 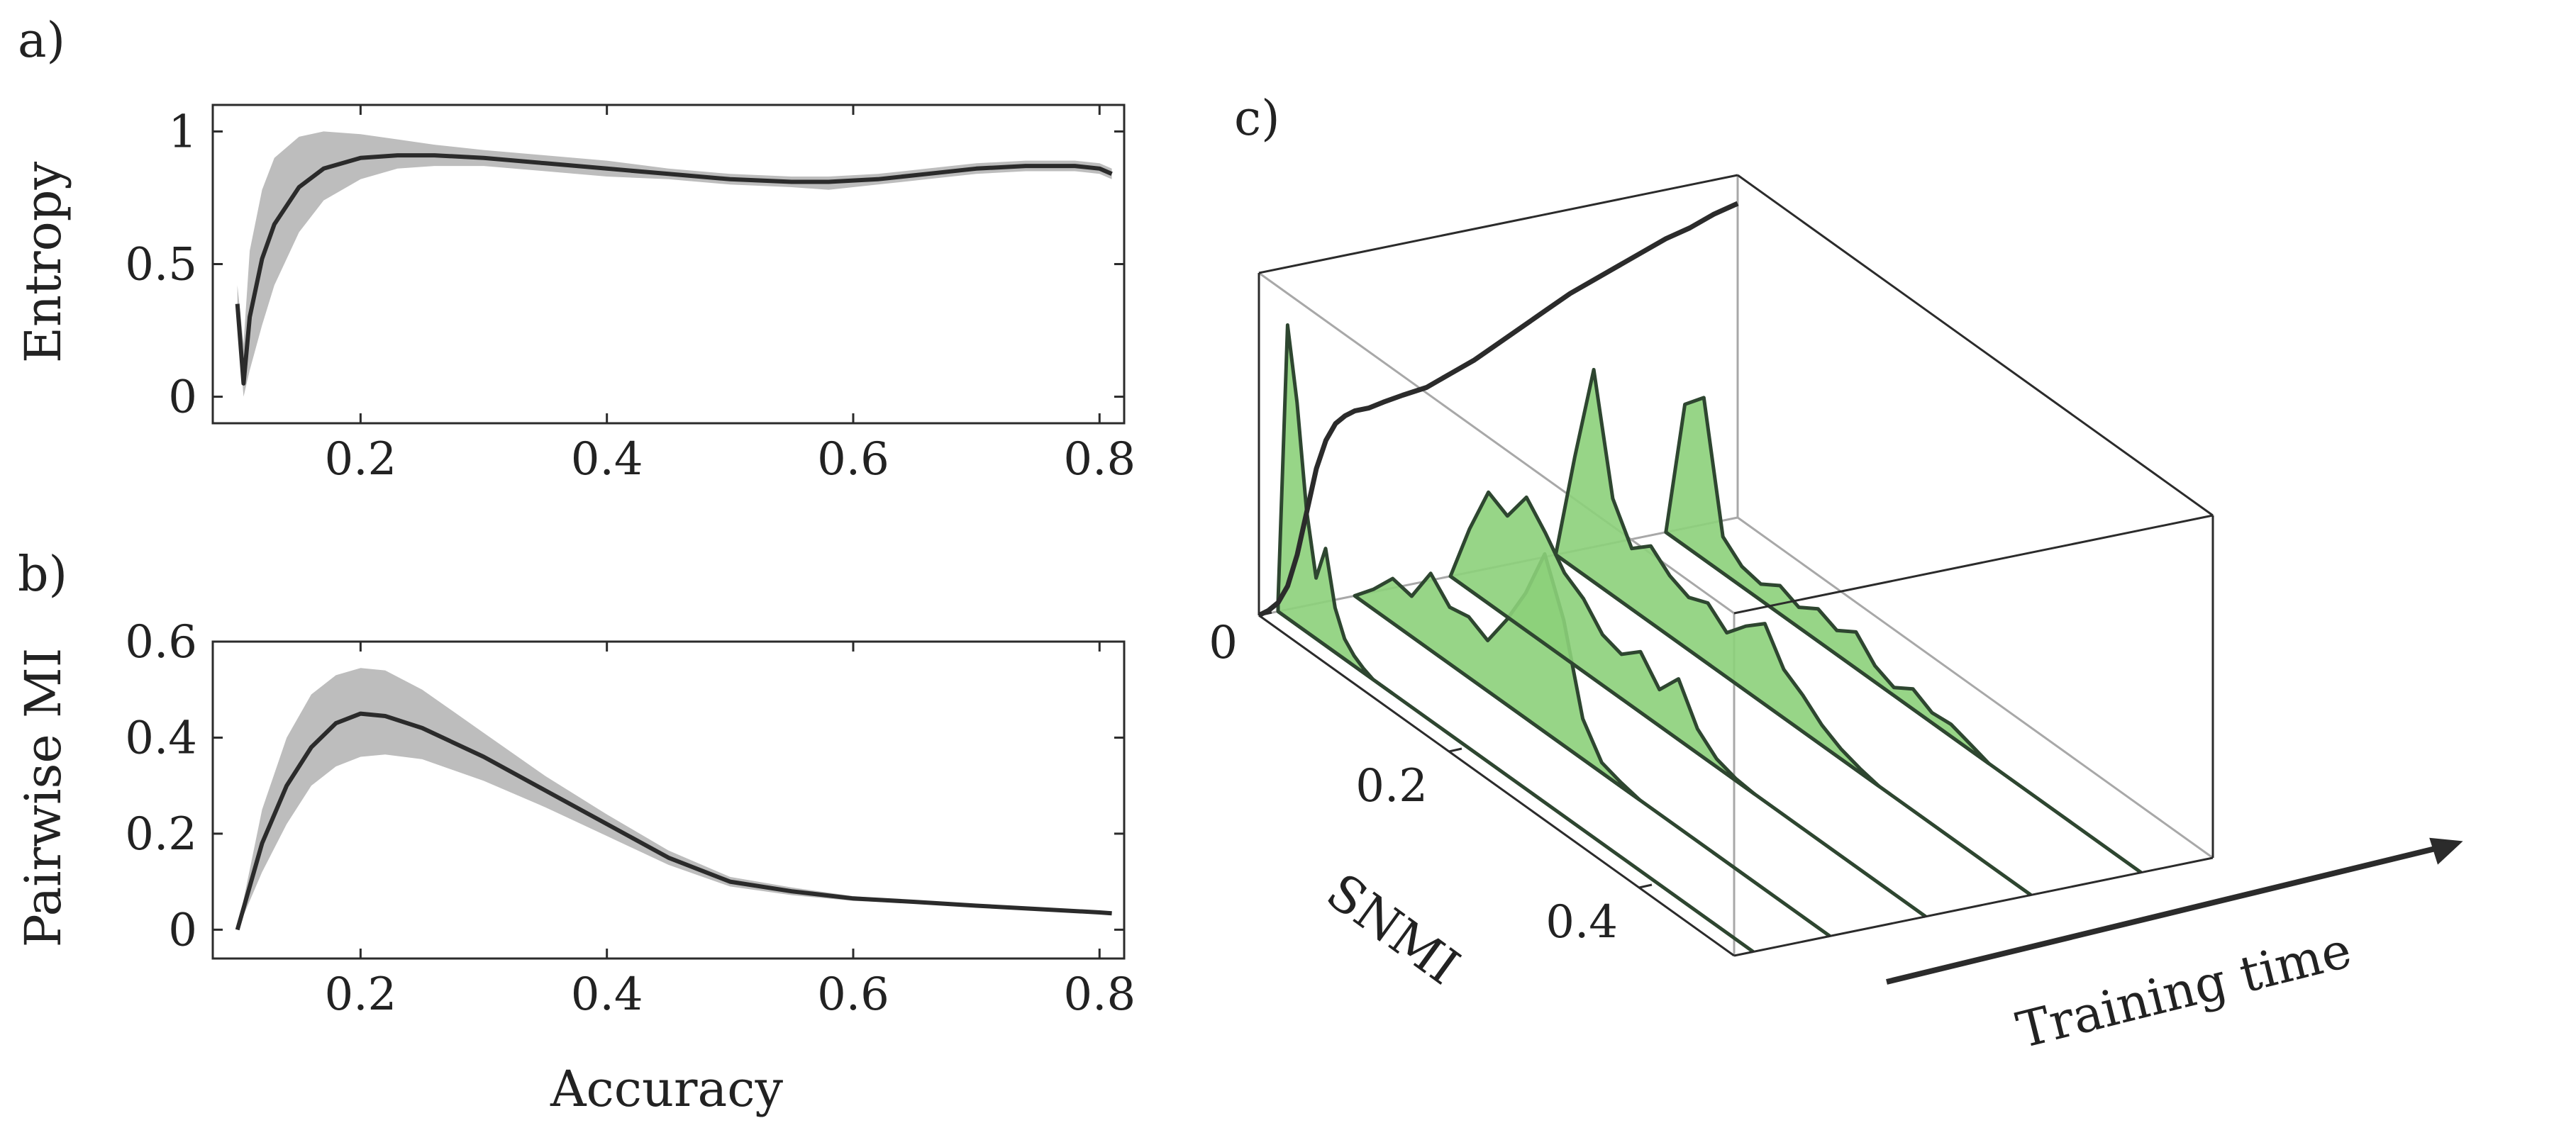 What do you see at coordinates (666, 1089) in the screenshot?
I see `panel-b-xlabel: Accuracy` at bounding box center [666, 1089].